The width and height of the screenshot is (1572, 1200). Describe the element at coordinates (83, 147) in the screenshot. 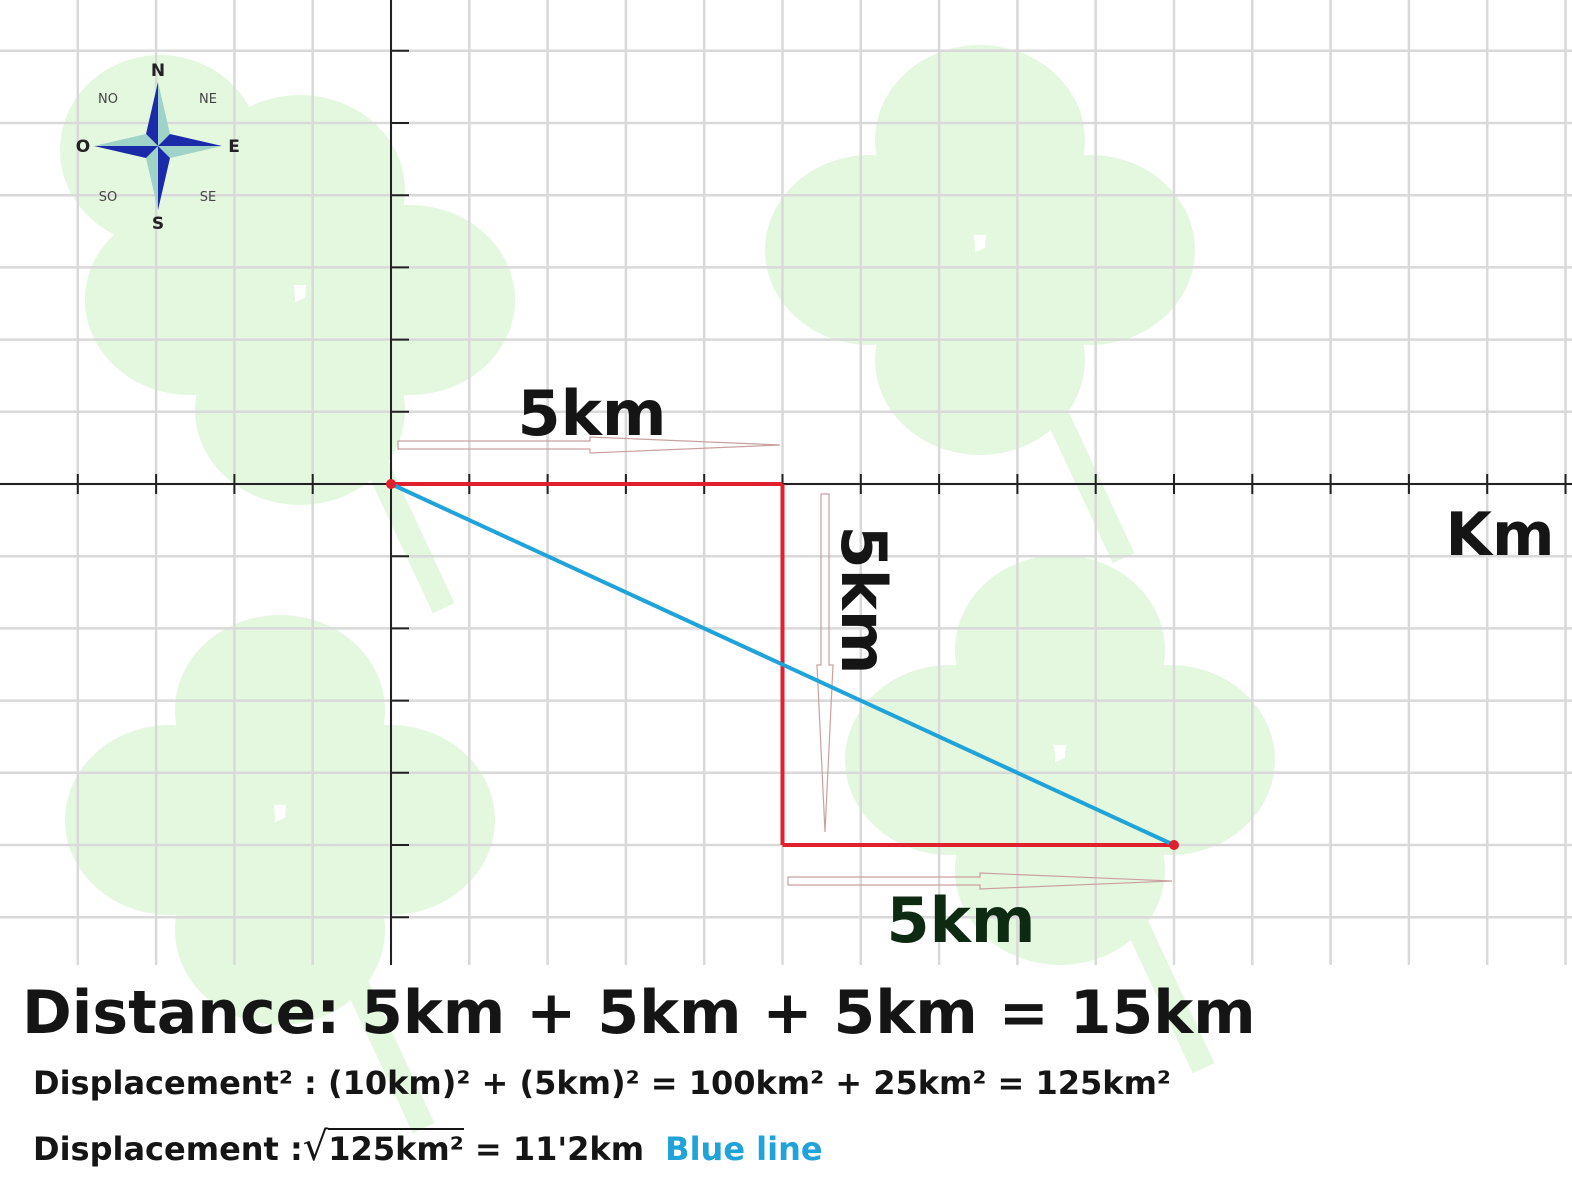

I see `compass-o-label: O` at that location.